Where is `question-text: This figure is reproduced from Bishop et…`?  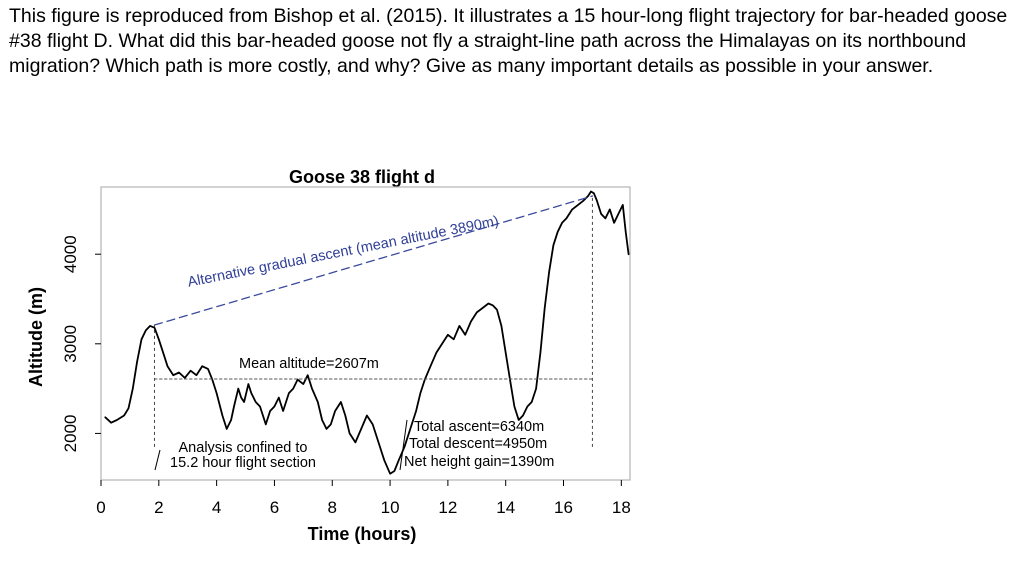 question-text: This figure is reproduced from Bishop et… is located at coordinates (508, 41).